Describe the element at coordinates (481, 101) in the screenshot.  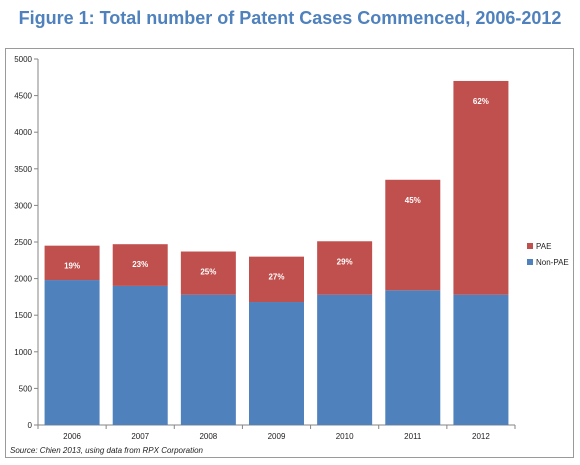
I see `pae-share-label-2012: 62%` at that location.